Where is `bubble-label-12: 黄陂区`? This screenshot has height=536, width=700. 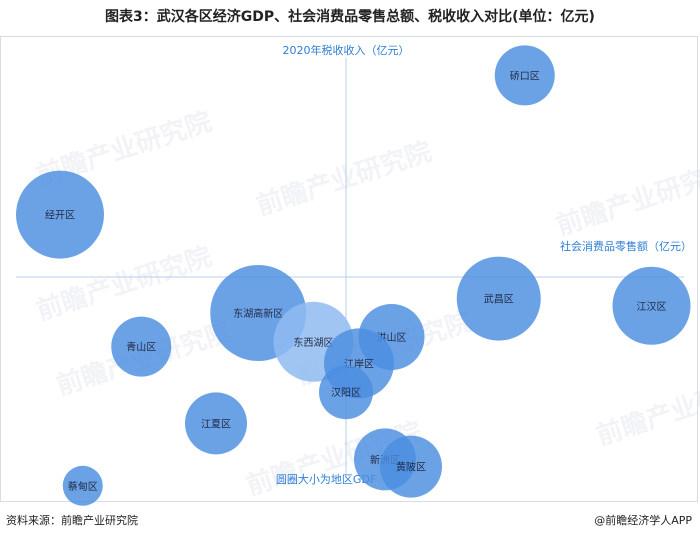 bubble-label-12: 黄陂区 is located at coordinates (411, 467).